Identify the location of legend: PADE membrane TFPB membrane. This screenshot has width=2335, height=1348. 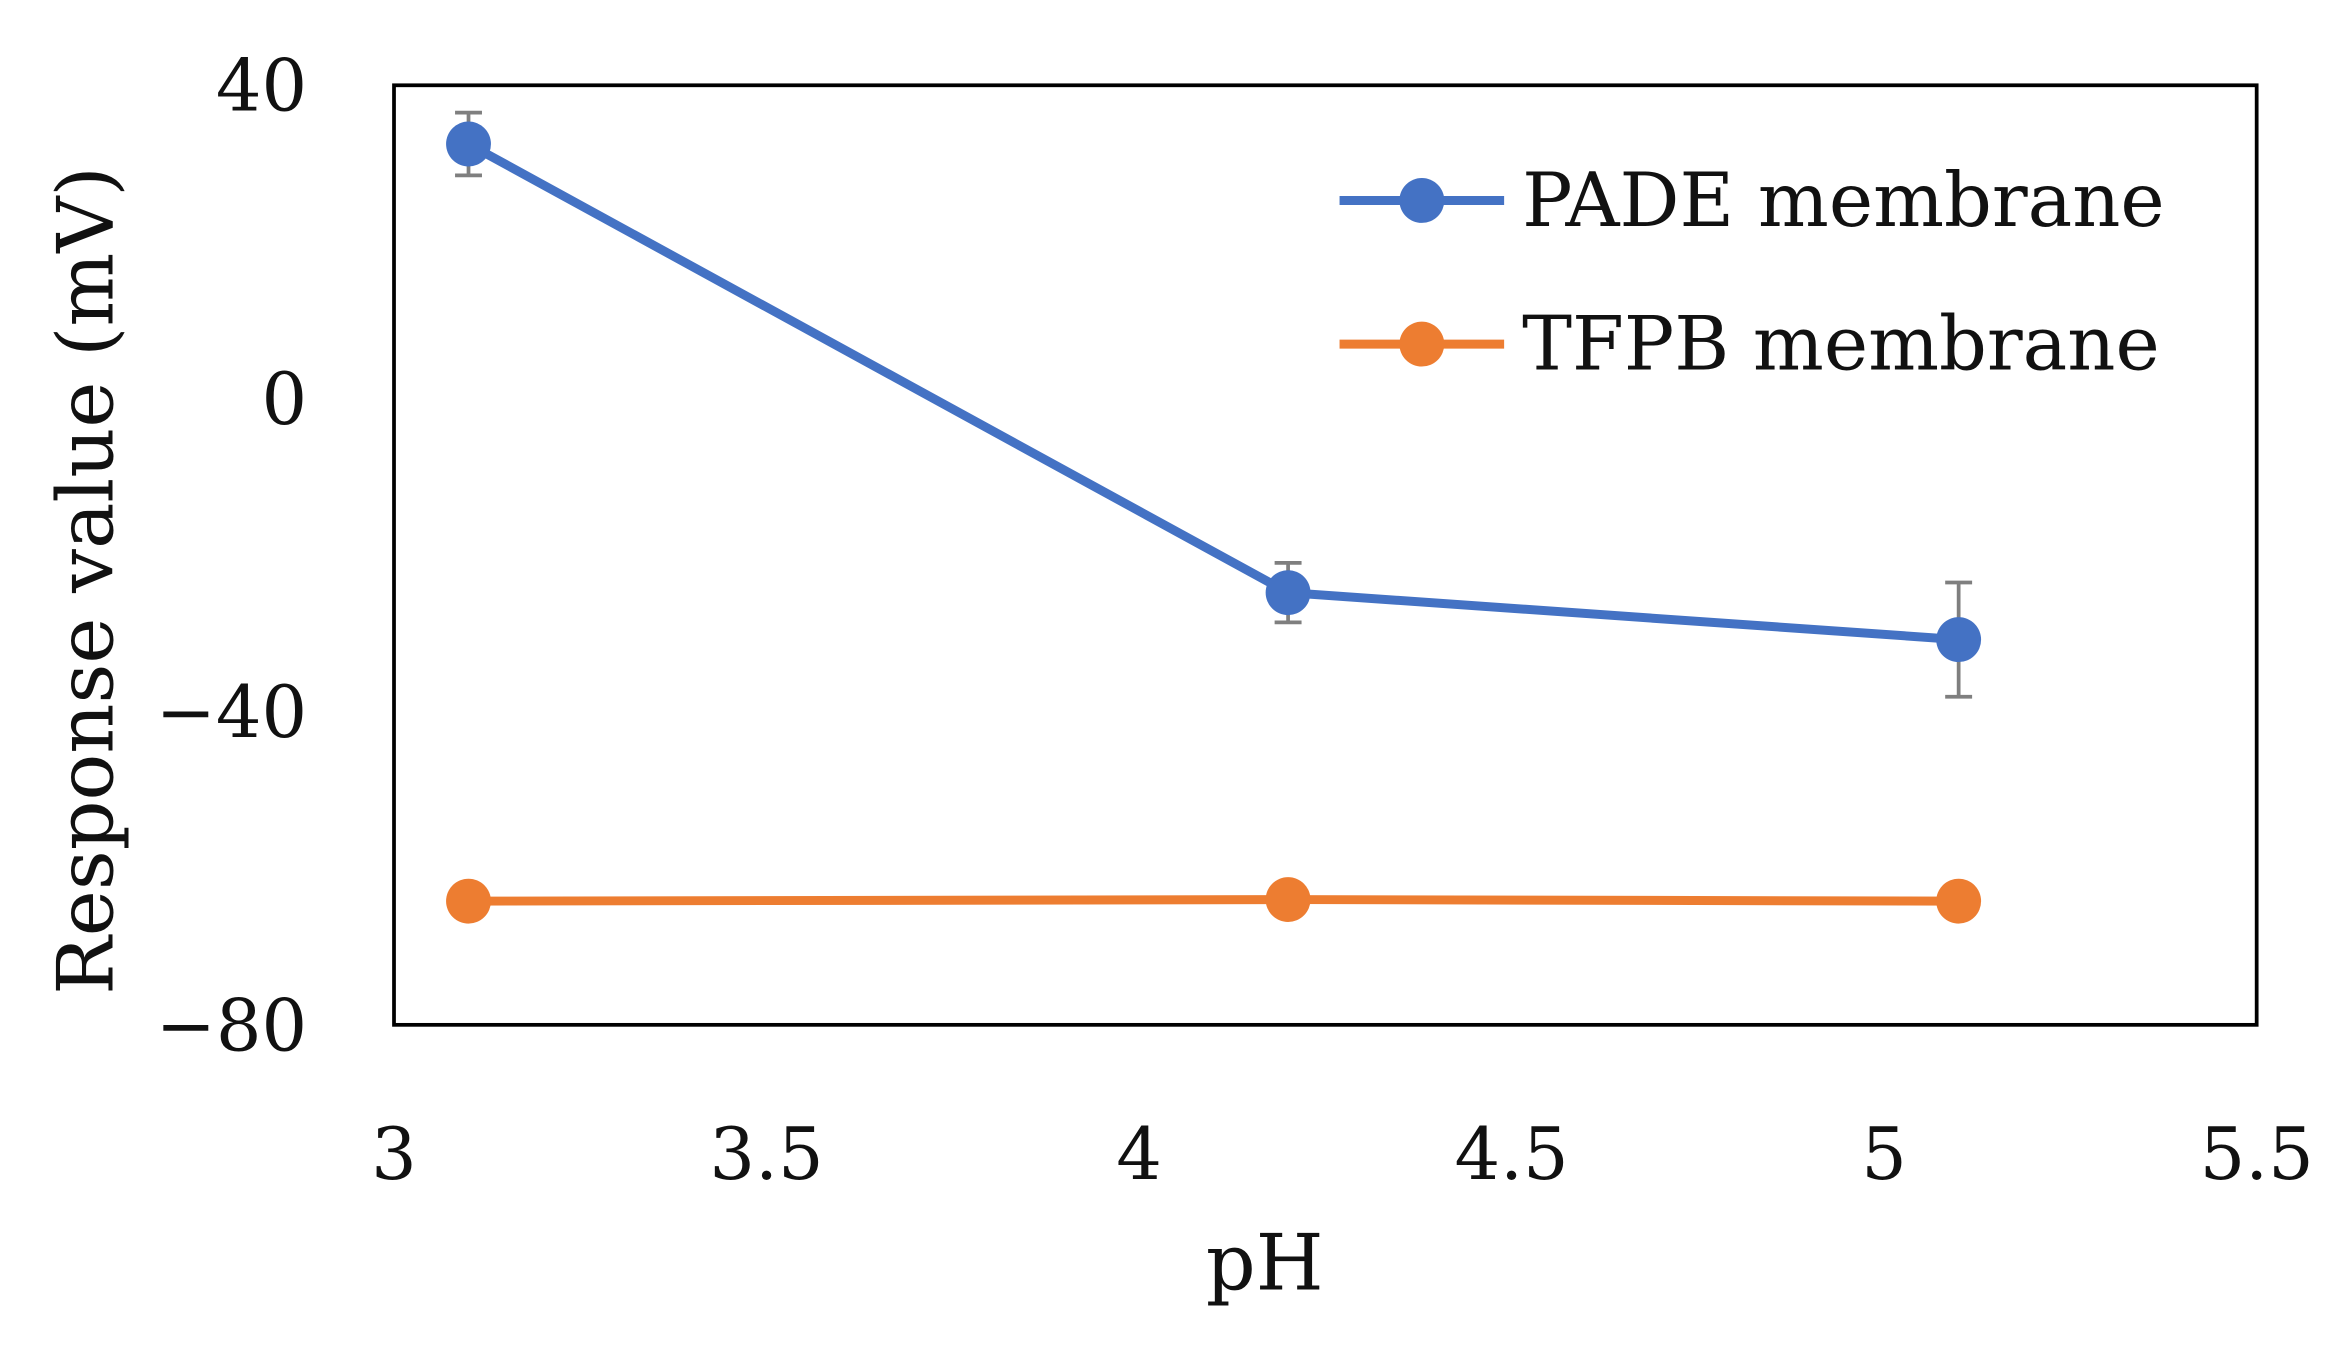
(1752, 272).